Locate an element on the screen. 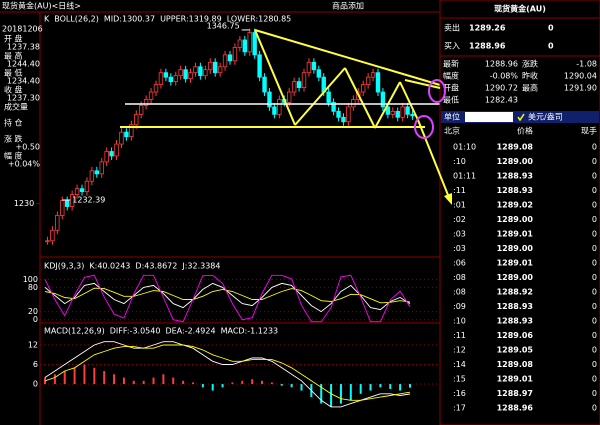 The height and width of the screenshot is (425, 600). info-label: 最 高 is located at coordinates (13, 56).